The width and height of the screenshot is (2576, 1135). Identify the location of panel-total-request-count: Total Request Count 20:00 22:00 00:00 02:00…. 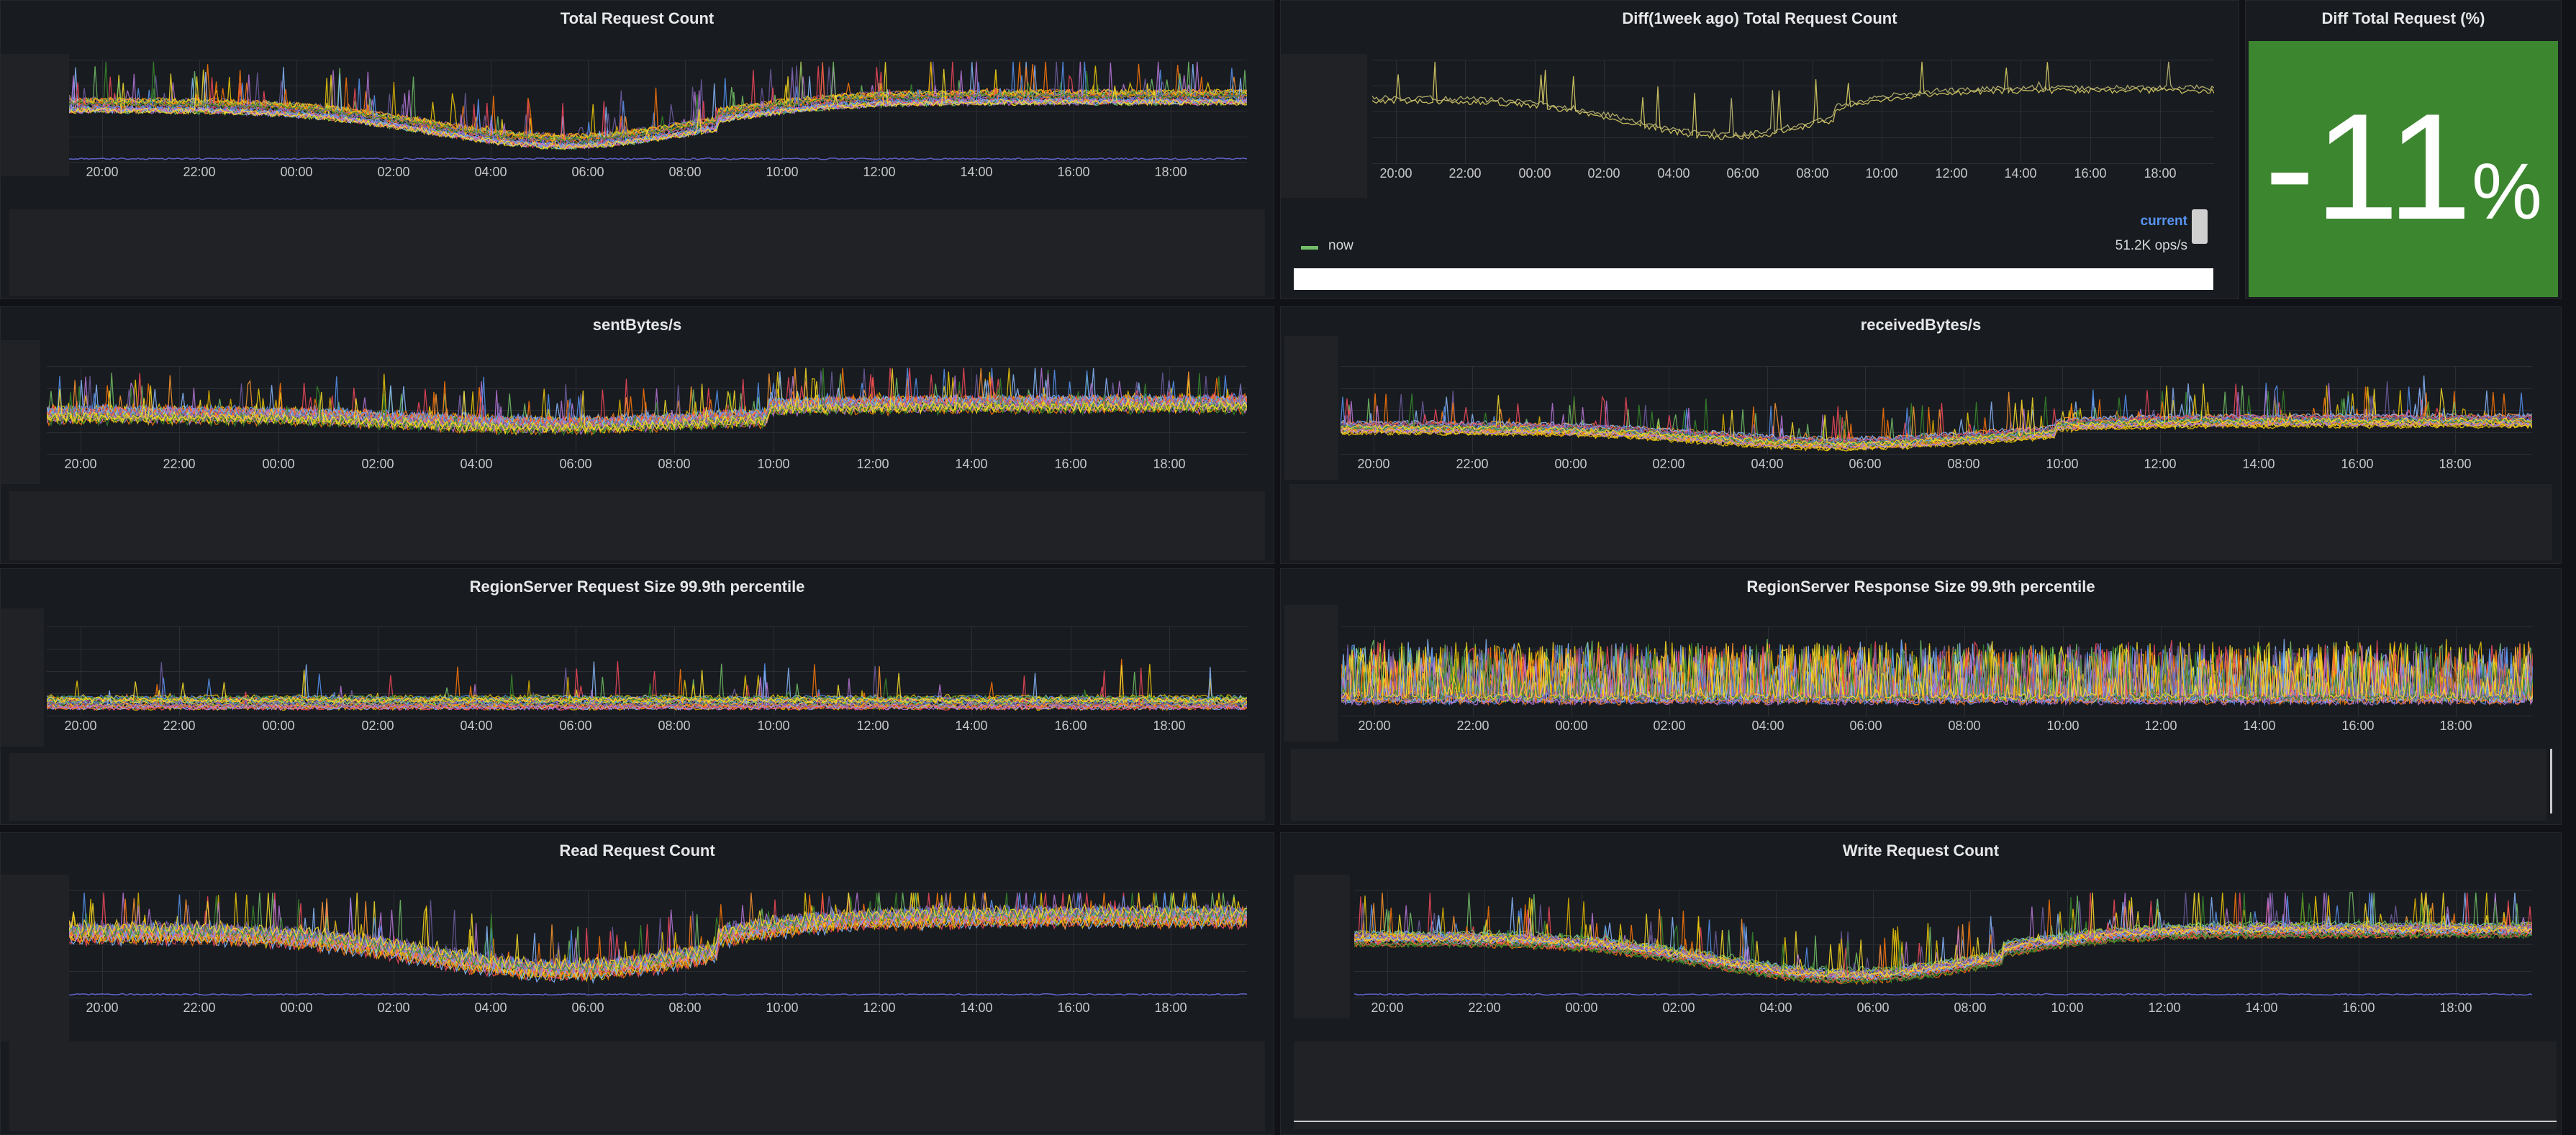
(637, 149).